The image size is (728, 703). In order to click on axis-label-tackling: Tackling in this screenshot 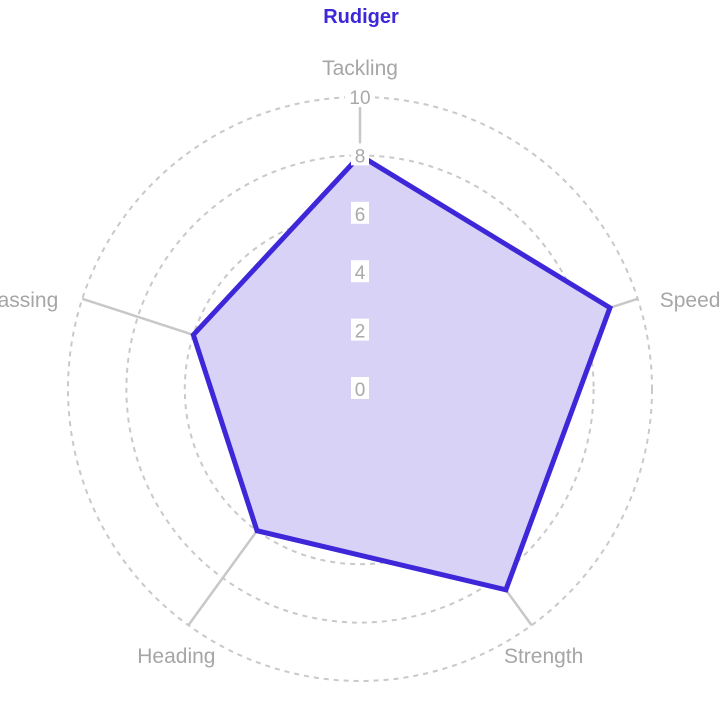, I will do `click(360, 68)`.